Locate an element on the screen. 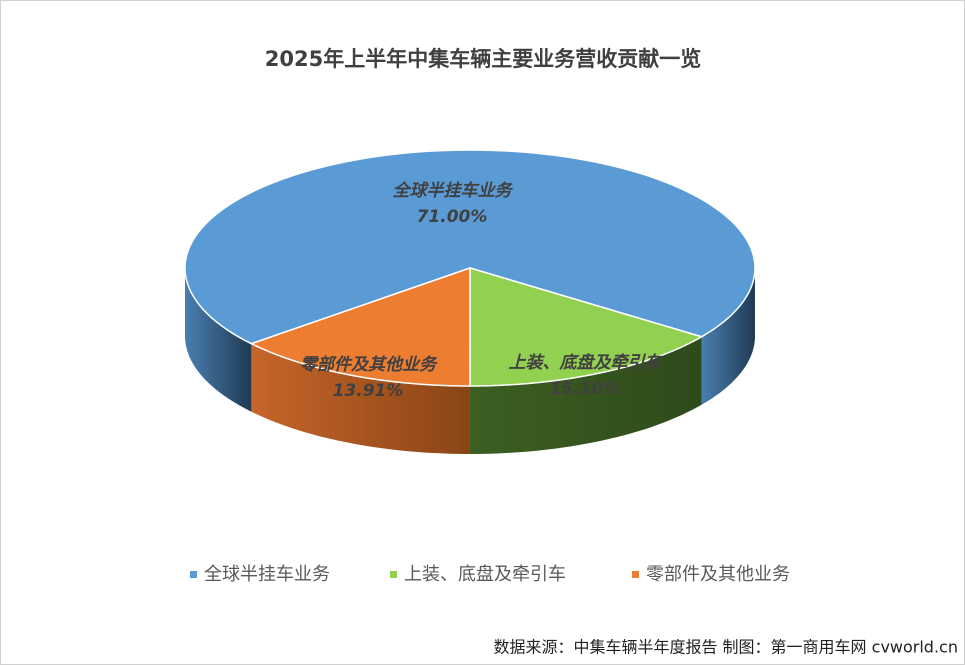  data-label-name: 零部件及其他业务 is located at coordinates (369, 365).